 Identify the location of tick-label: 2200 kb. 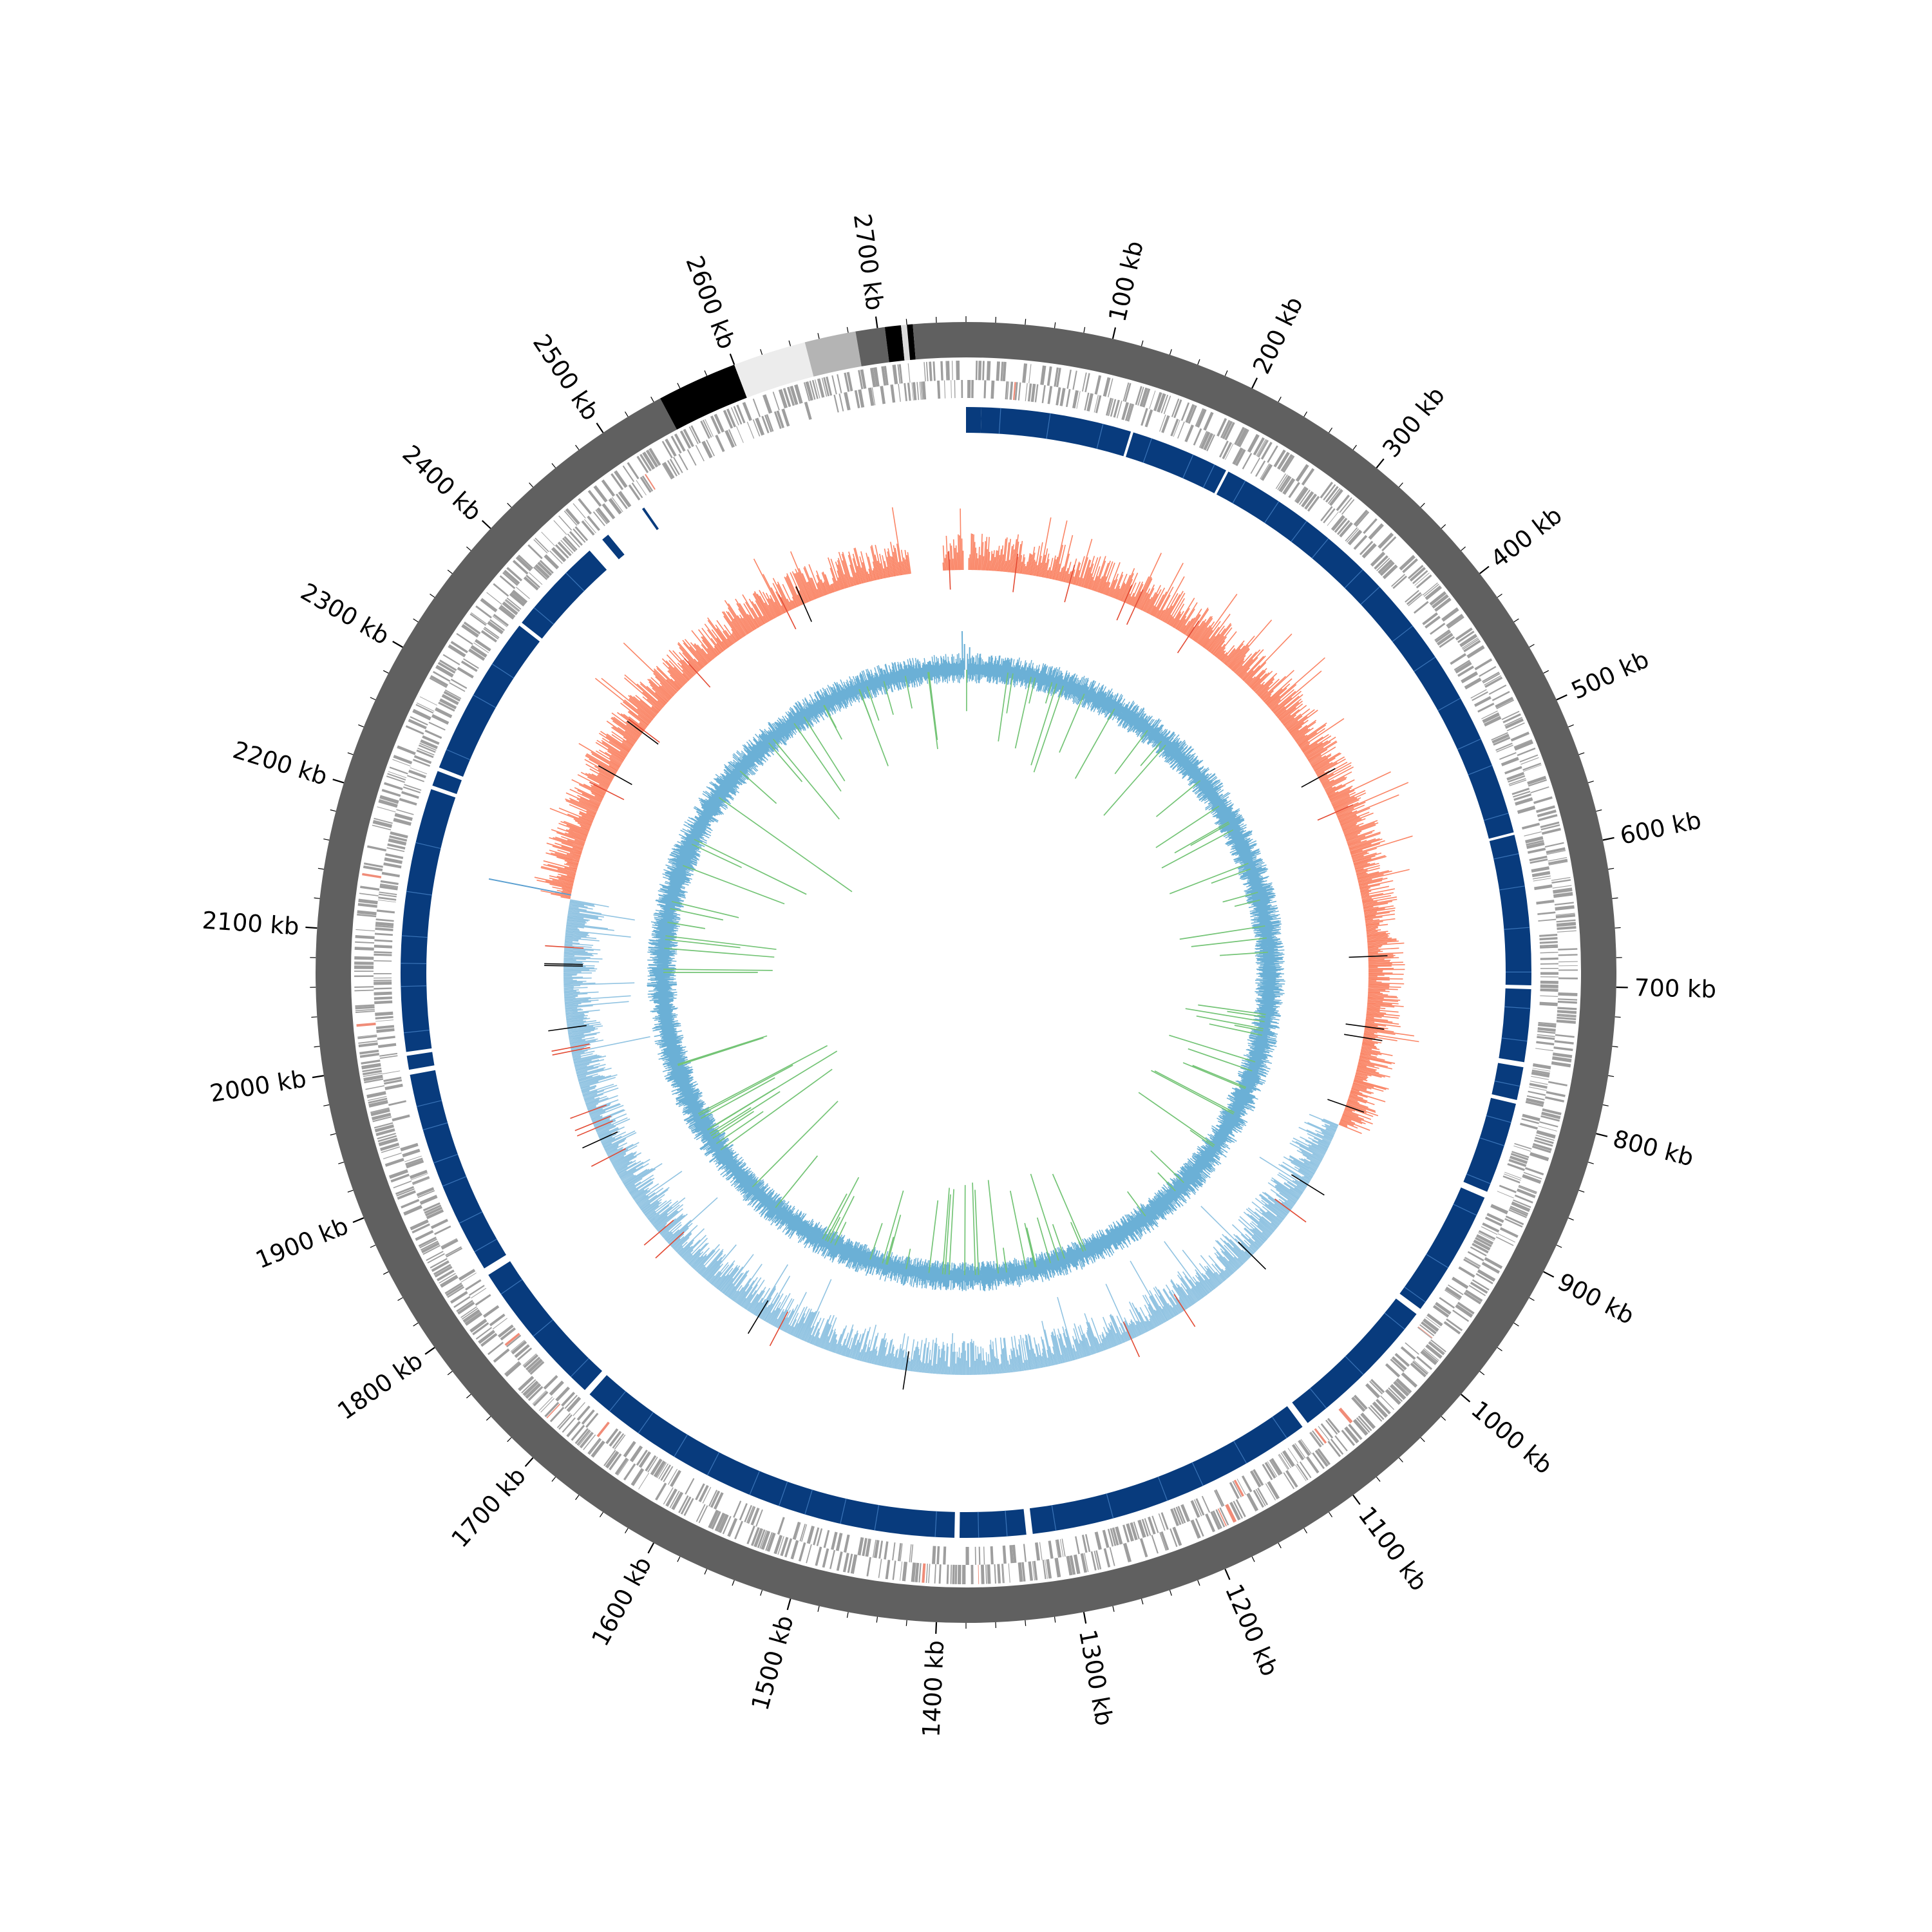
(280, 763).